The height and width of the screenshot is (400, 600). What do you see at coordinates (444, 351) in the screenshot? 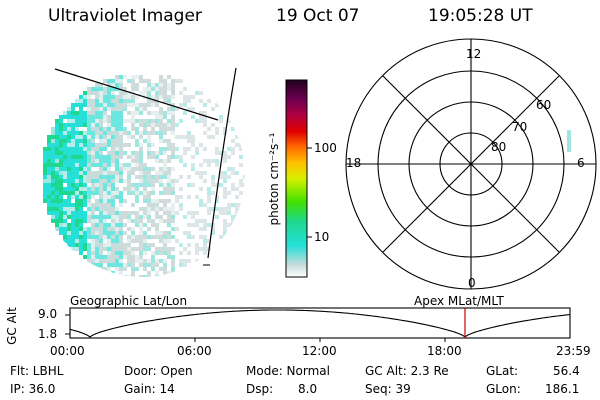
I see `x-tick-1800: 18:00` at bounding box center [444, 351].